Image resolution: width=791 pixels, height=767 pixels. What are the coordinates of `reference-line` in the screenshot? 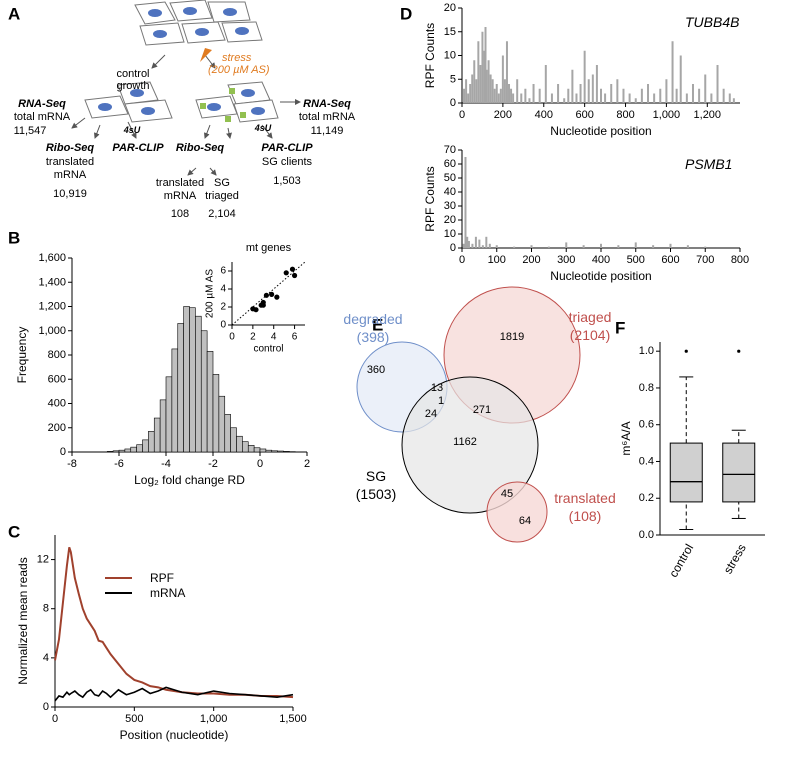 It's located at (268, 293).